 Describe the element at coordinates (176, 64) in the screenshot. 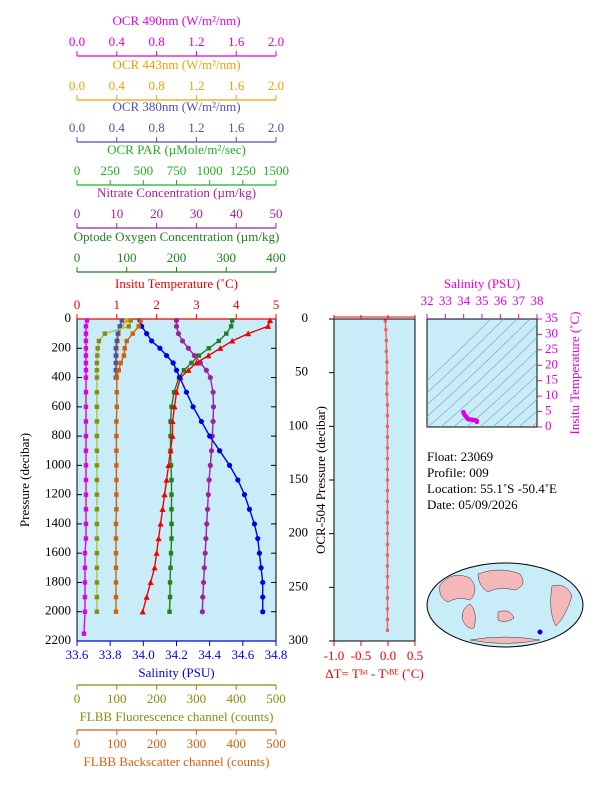

I see `x-axis-label: OCR 443nm (W/m²/nm)` at that location.